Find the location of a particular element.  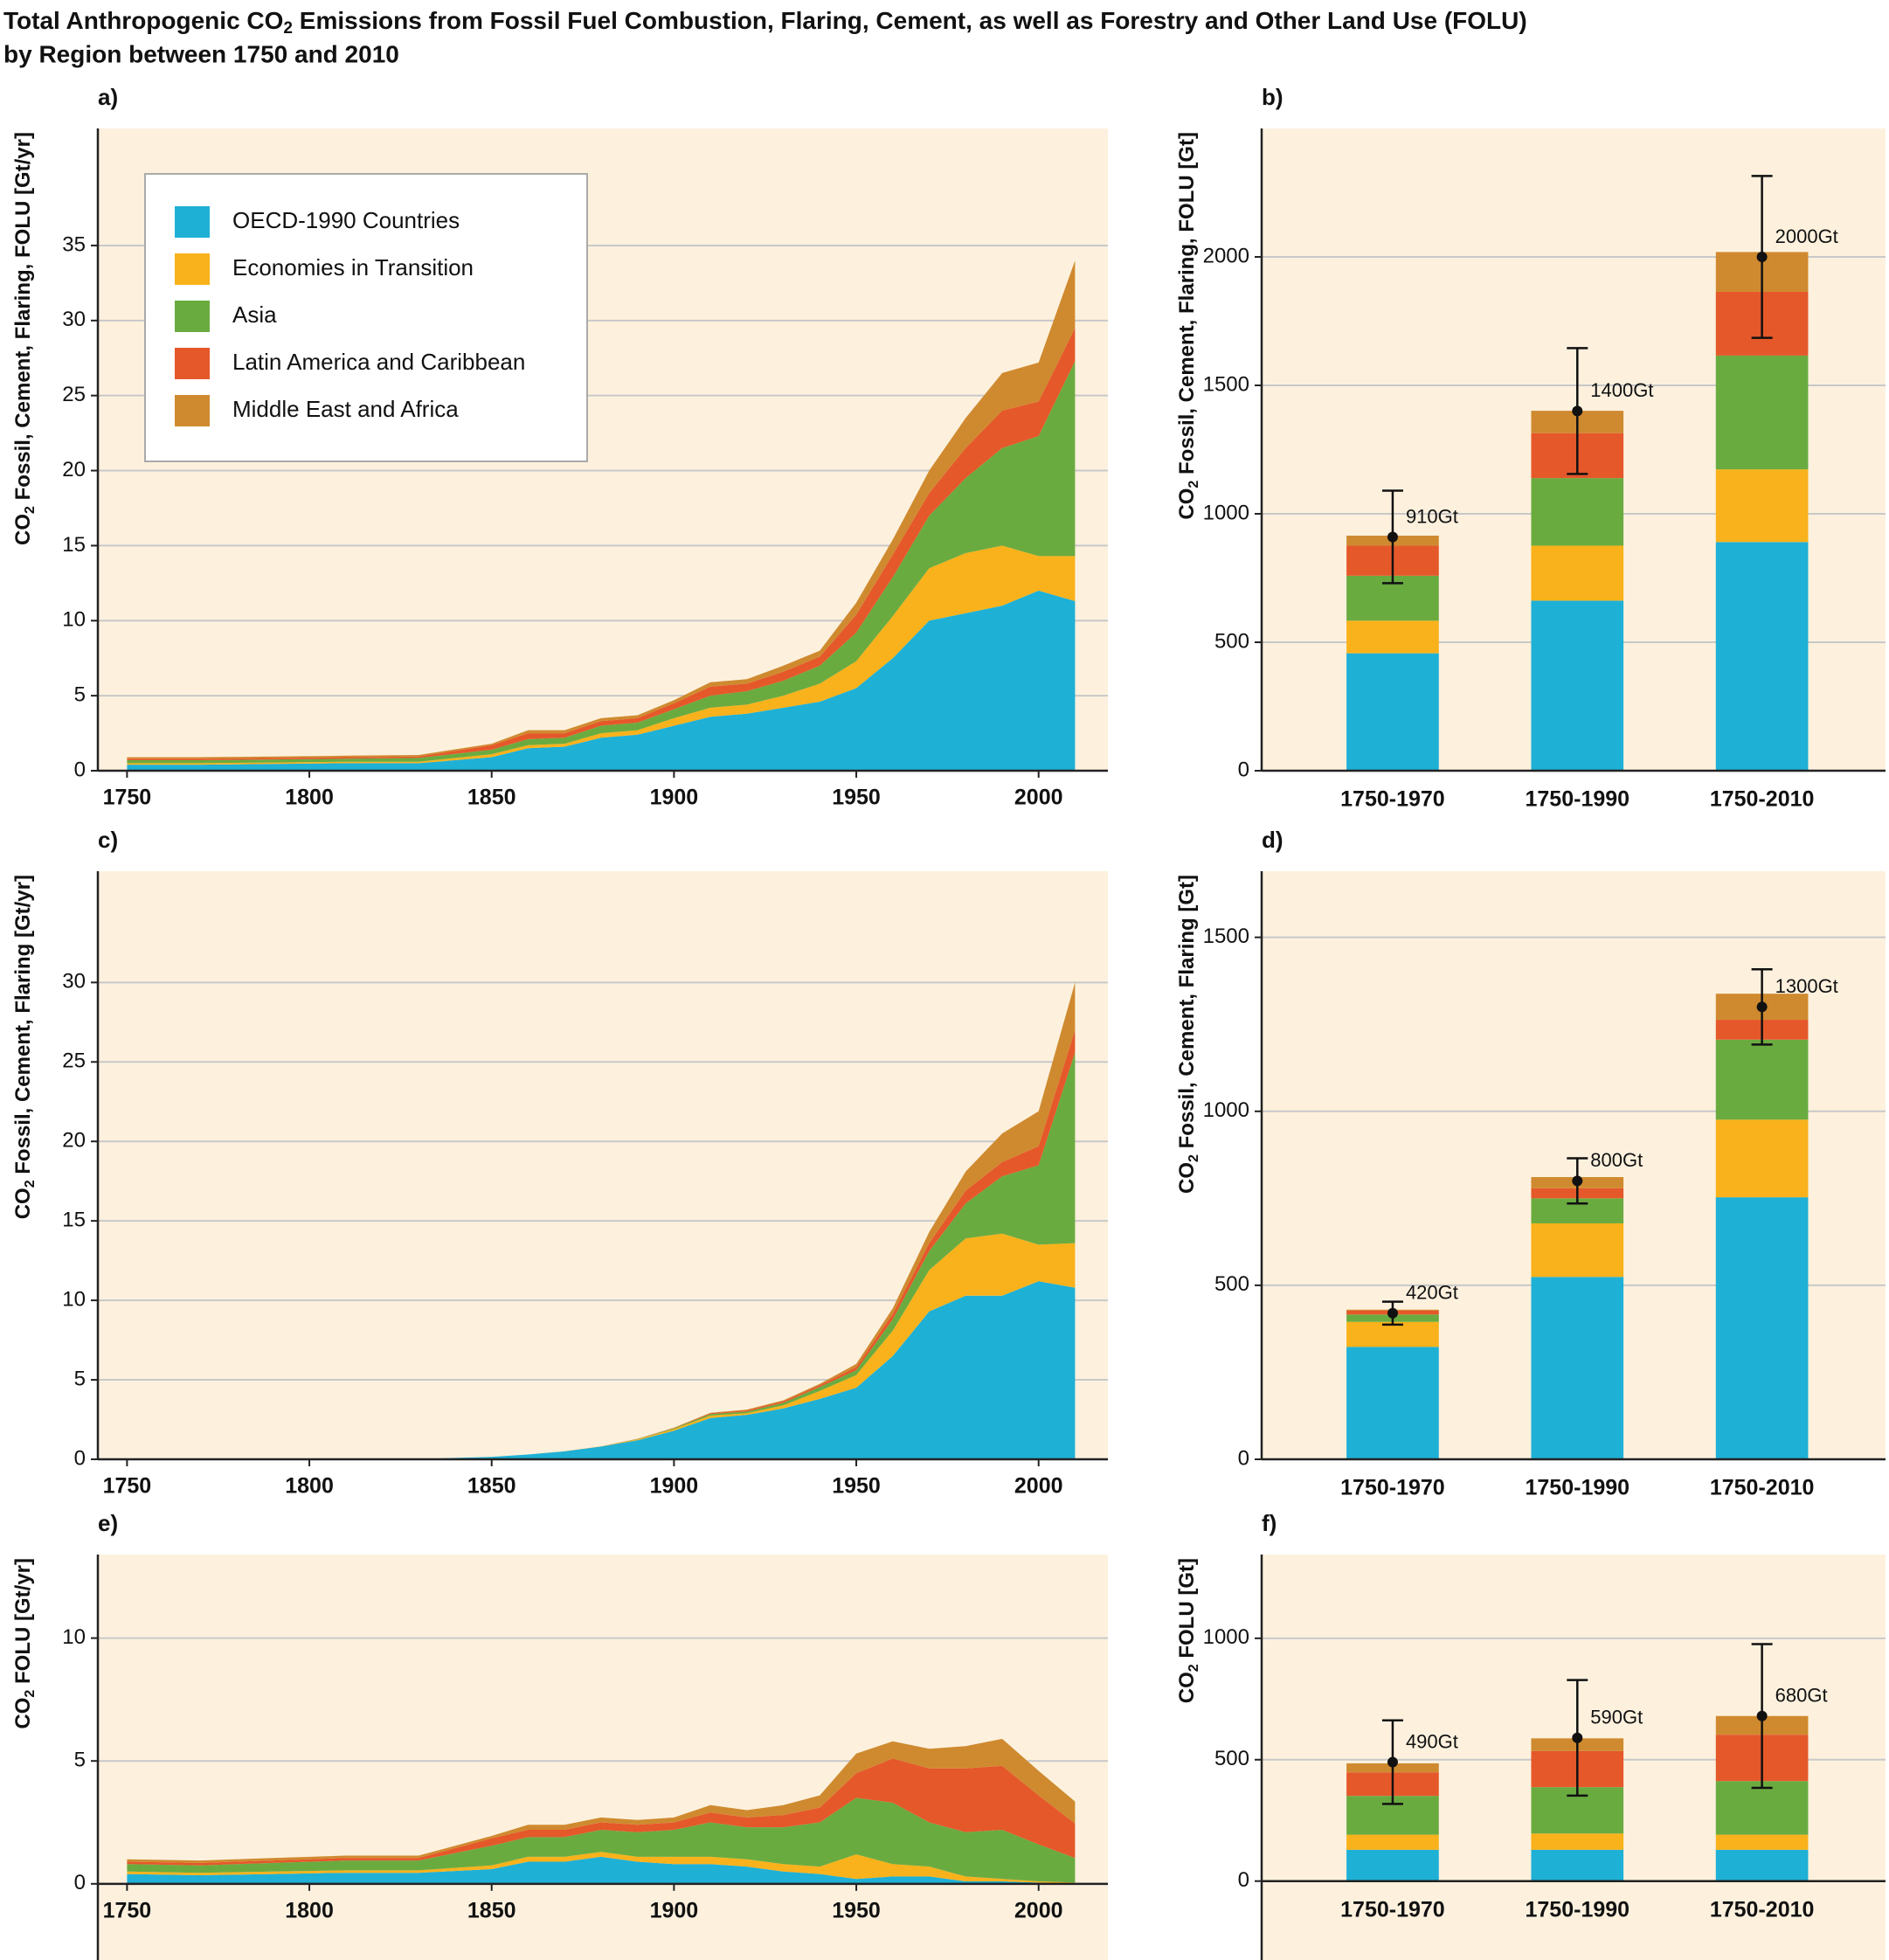

y-axis-label: CO2 FOLU [Gt/yr] is located at coordinates (25, 1643).